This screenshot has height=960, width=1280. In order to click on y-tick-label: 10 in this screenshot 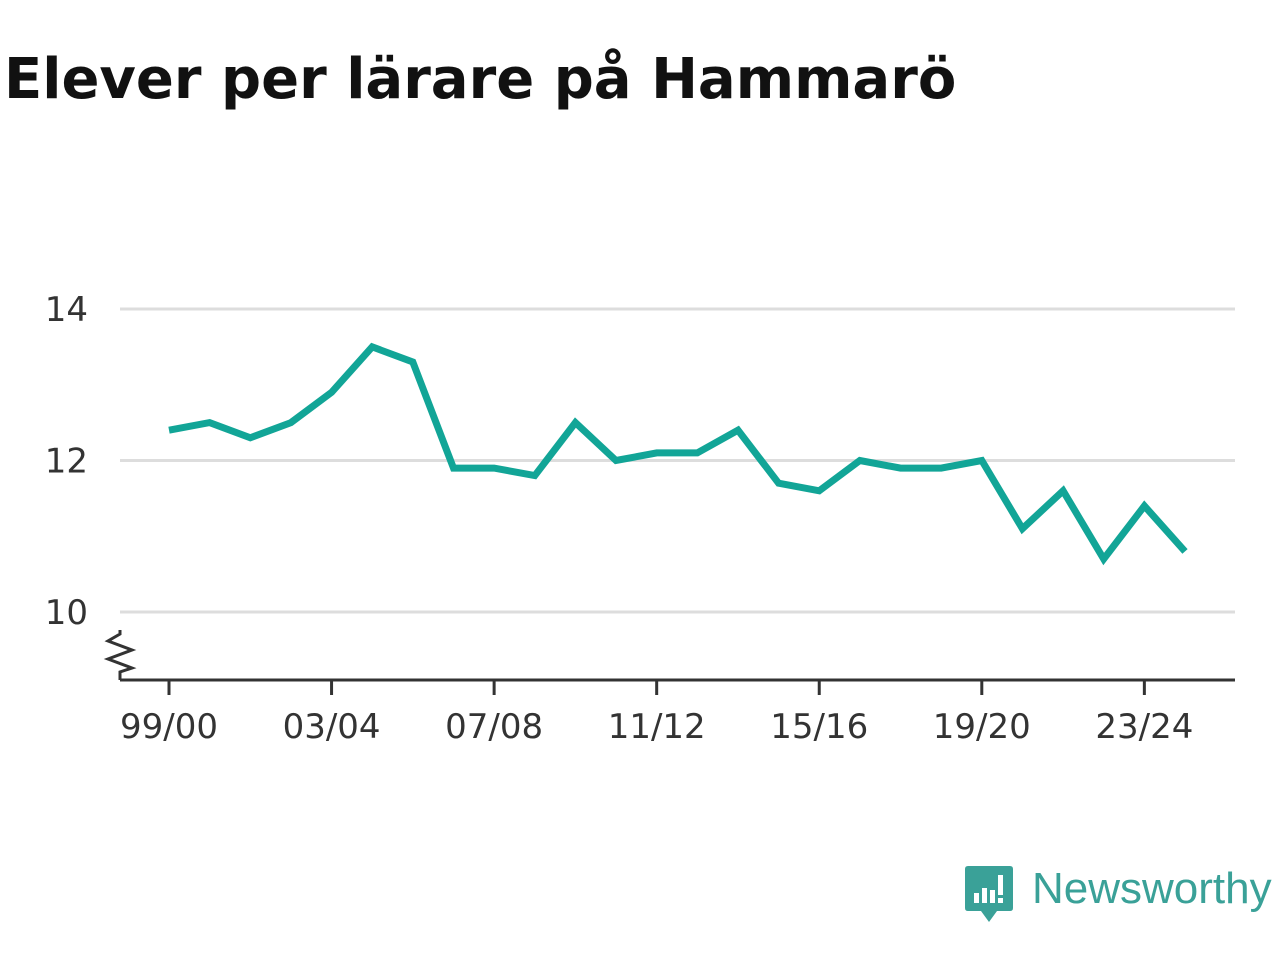, I will do `click(66, 613)`.